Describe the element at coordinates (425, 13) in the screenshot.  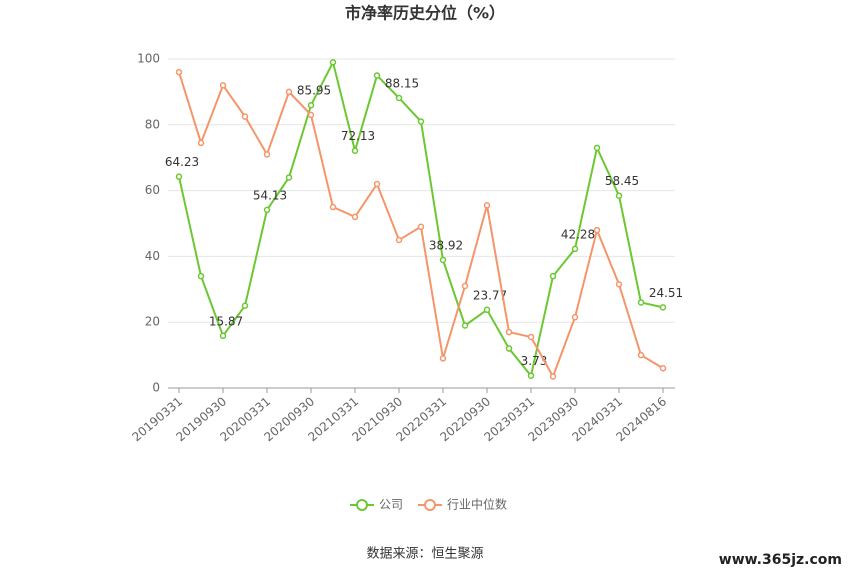
I see `chart-title: 市净率历史分位（%）` at that location.